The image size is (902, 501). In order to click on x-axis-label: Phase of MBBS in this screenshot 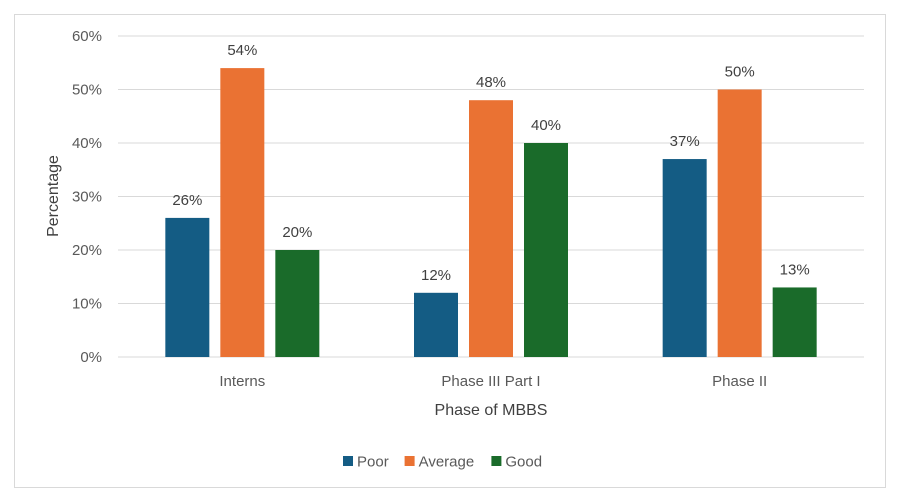, I will do `click(491, 410)`.